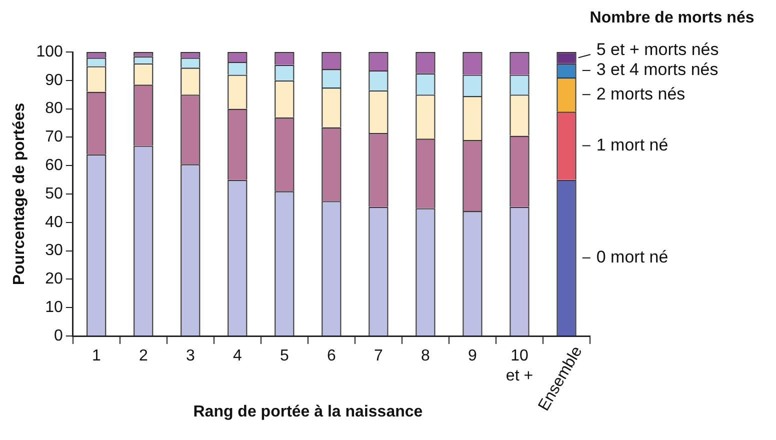 This screenshot has height=440, width=776. What do you see at coordinates (54, 80) in the screenshot?
I see `y-tick-label: 90` at bounding box center [54, 80].